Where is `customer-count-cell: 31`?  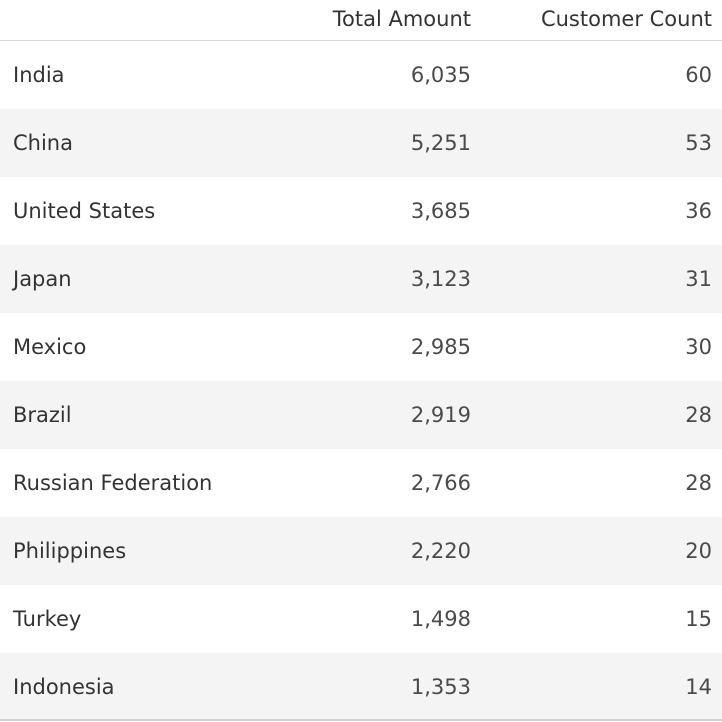 customer-count-cell: 31 is located at coordinates (698, 279).